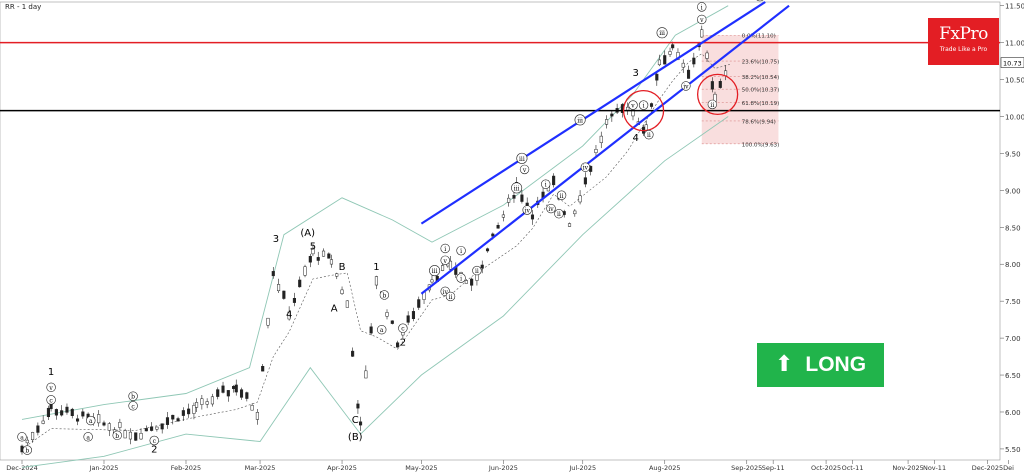 The image size is (1024, 474). What do you see at coordinates (784, 364) in the screenshot?
I see `up-arrow-icon: ⬆` at bounding box center [784, 364].